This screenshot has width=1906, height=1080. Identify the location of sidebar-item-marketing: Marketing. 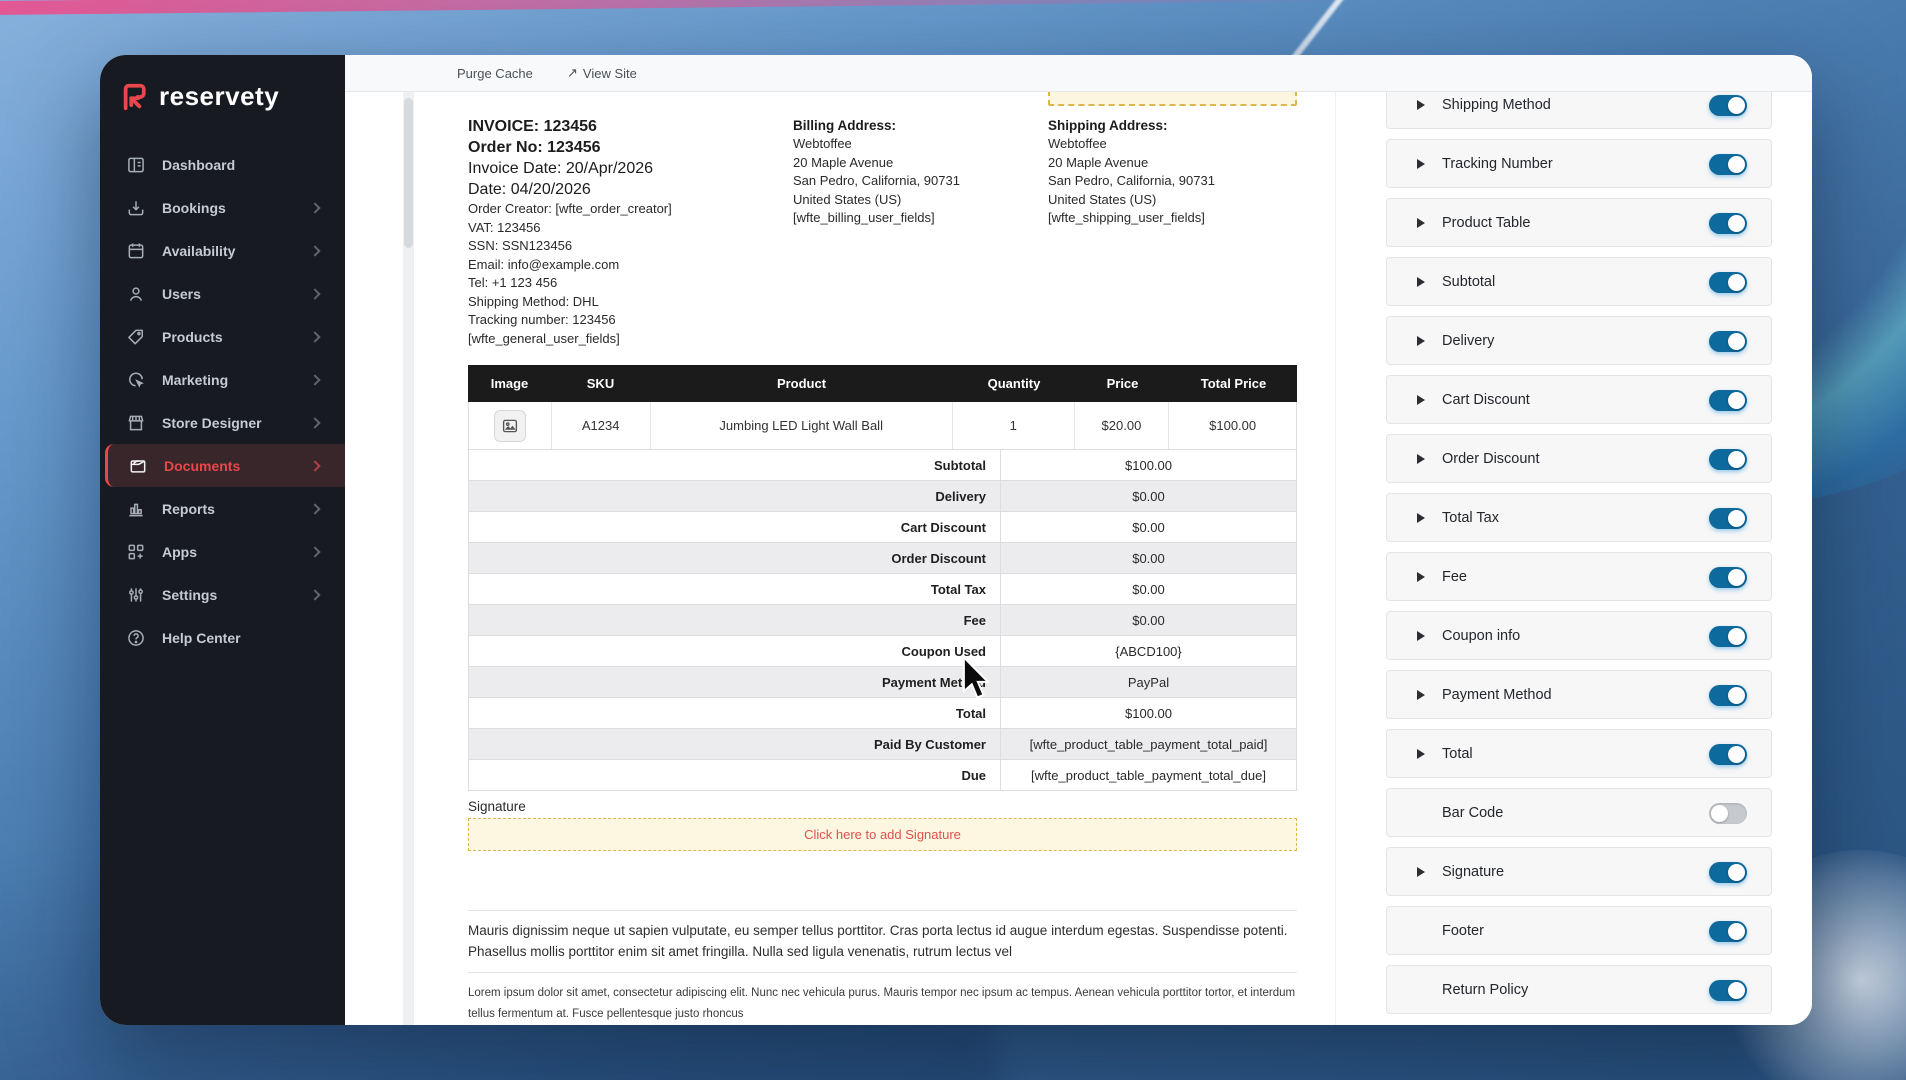
(222, 379).